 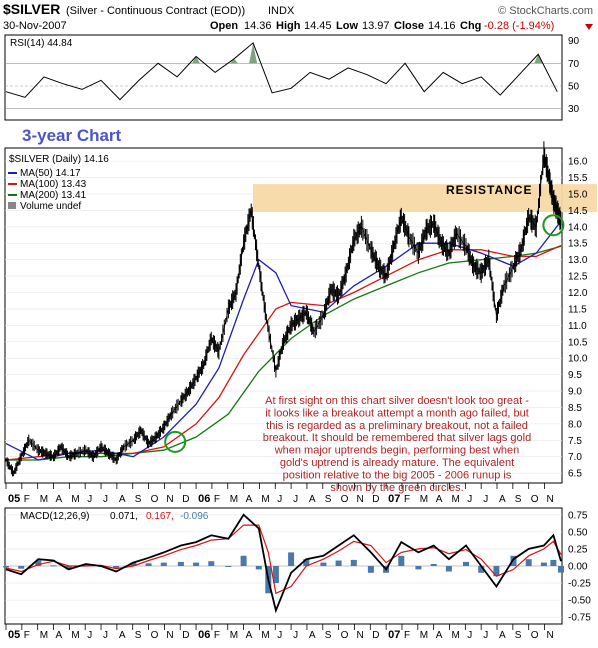 I want to click on macd-tick-label: -0.50, so click(x=579, y=601).